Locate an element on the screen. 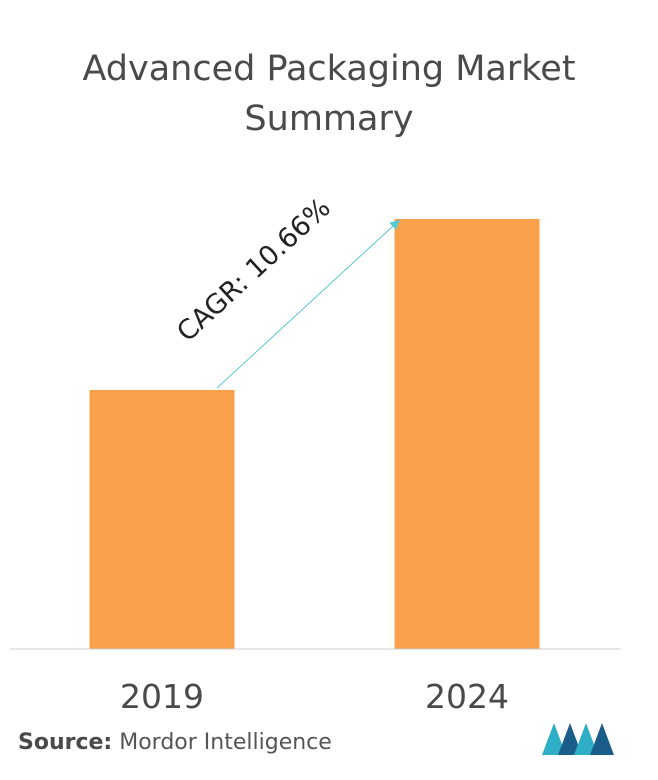 The width and height of the screenshot is (658, 780). x-tick-labels: 2019 2024 is located at coordinates (314, 696).